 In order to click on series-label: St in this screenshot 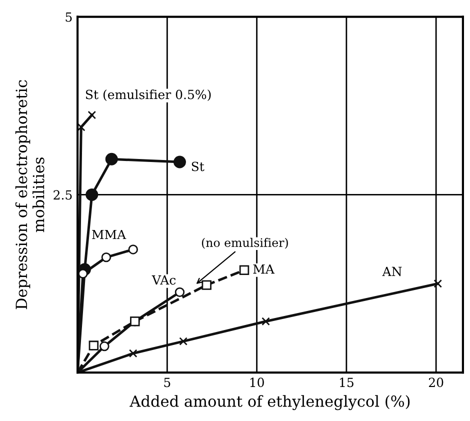, I will do `click(198, 167)`.